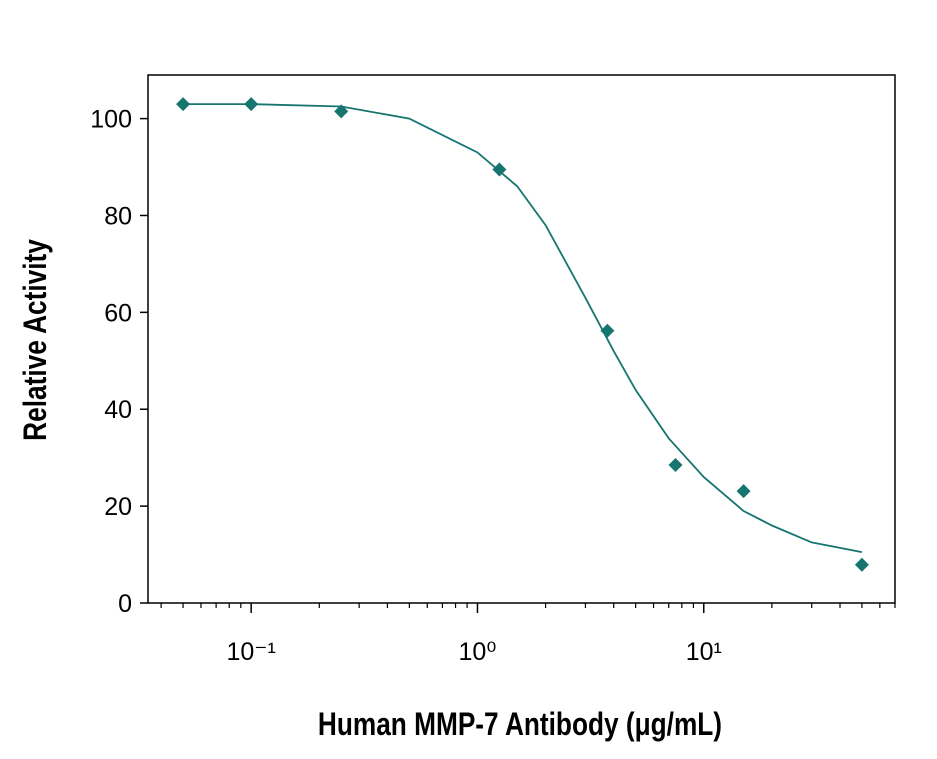  I want to click on x-tick-label: 10⁰, so click(478, 652).